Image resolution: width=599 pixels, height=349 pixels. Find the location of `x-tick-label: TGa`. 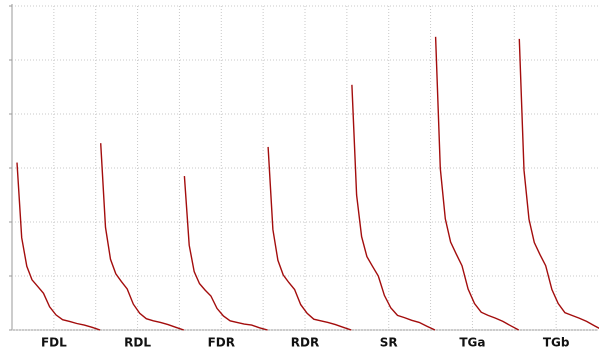

x-tick-label: TGa is located at coordinates (472, 342).